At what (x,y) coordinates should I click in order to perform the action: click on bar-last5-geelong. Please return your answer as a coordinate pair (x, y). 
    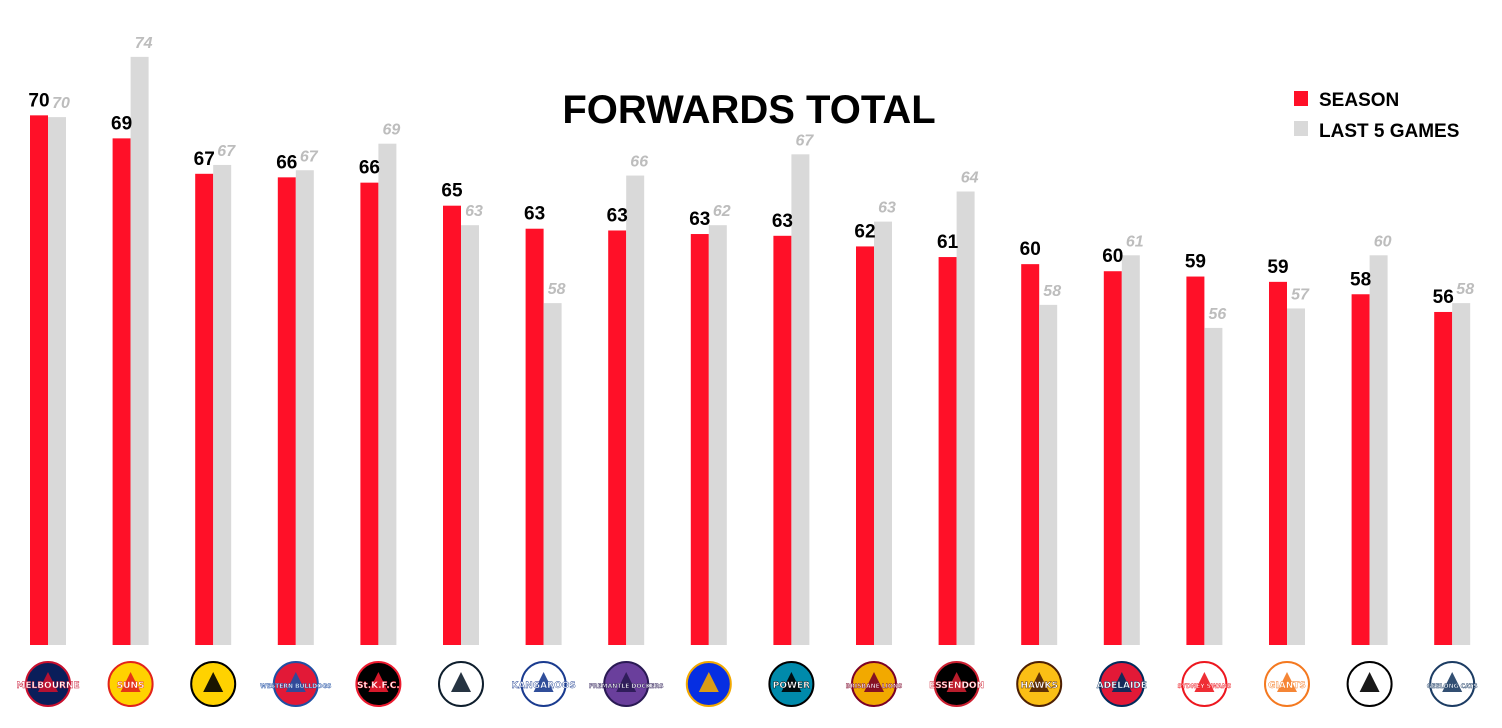
    Looking at the image, I should click on (1461, 474).